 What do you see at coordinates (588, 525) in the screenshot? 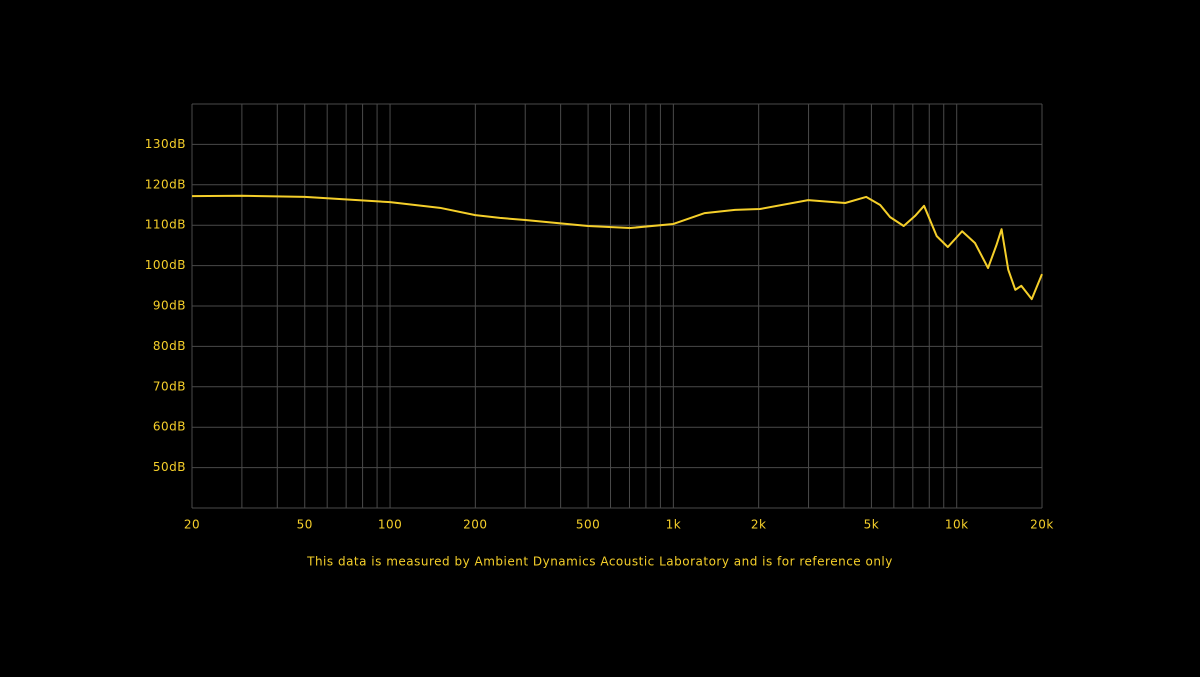
I see `x-tick-label: 500` at bounding box center [588, 525].